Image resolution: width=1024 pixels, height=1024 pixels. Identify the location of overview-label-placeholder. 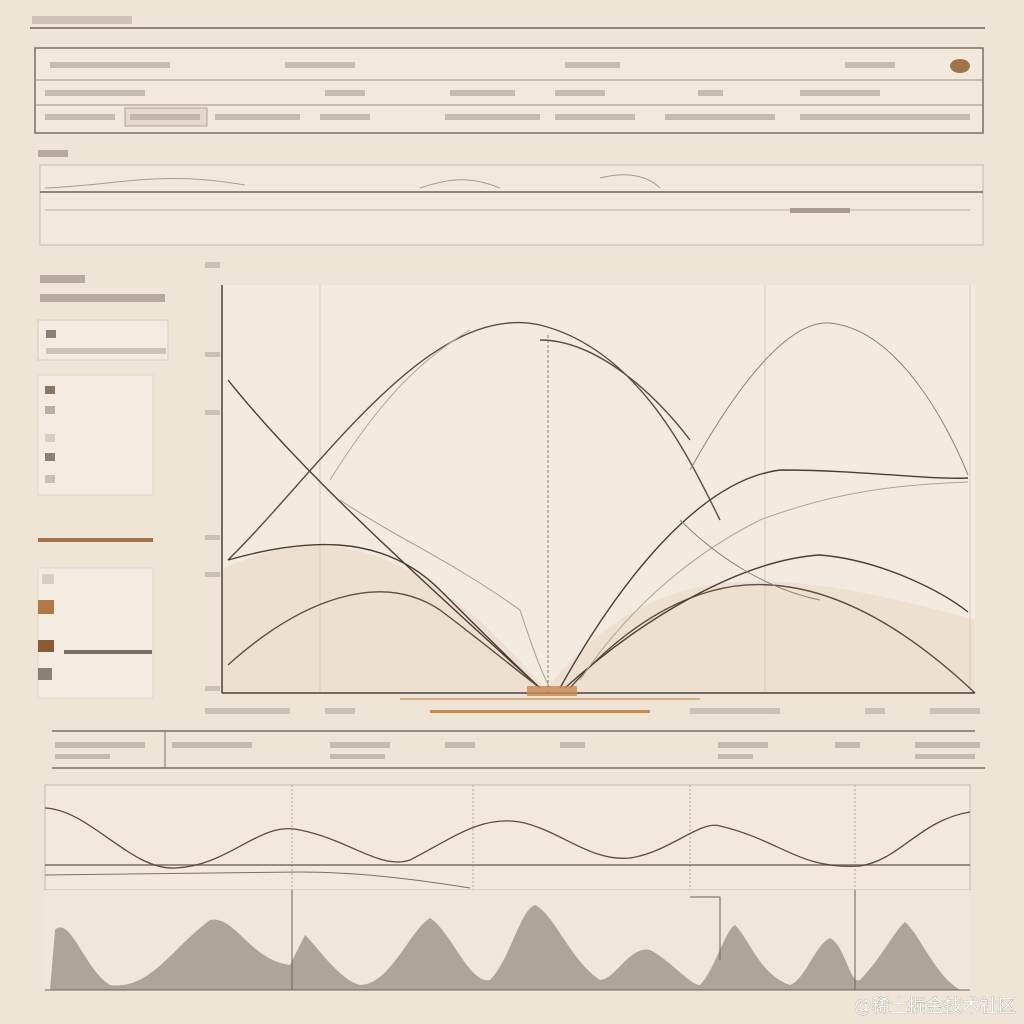
(53, 153).